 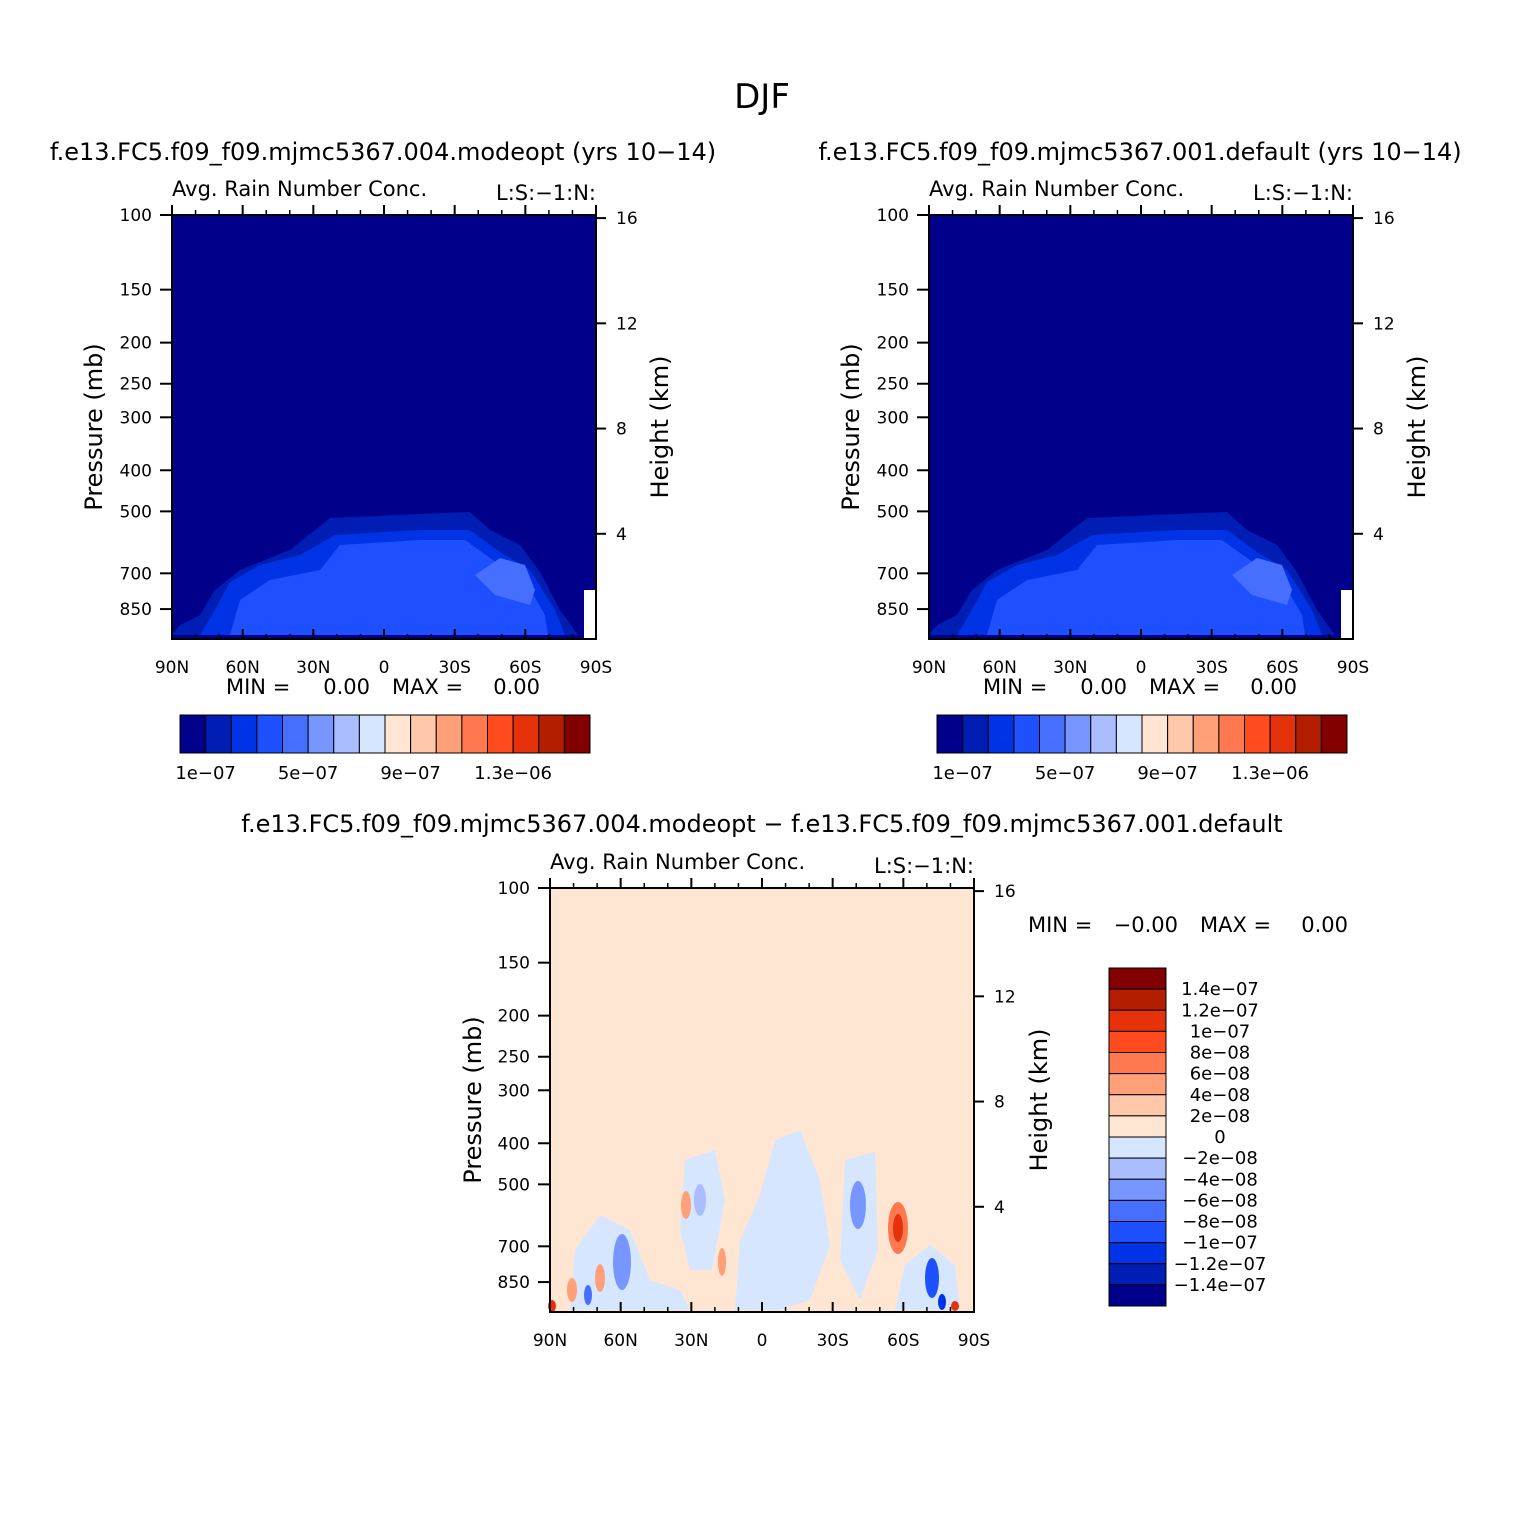 I want to click on x-tick-label: 0, so click(x=762, y=1341).